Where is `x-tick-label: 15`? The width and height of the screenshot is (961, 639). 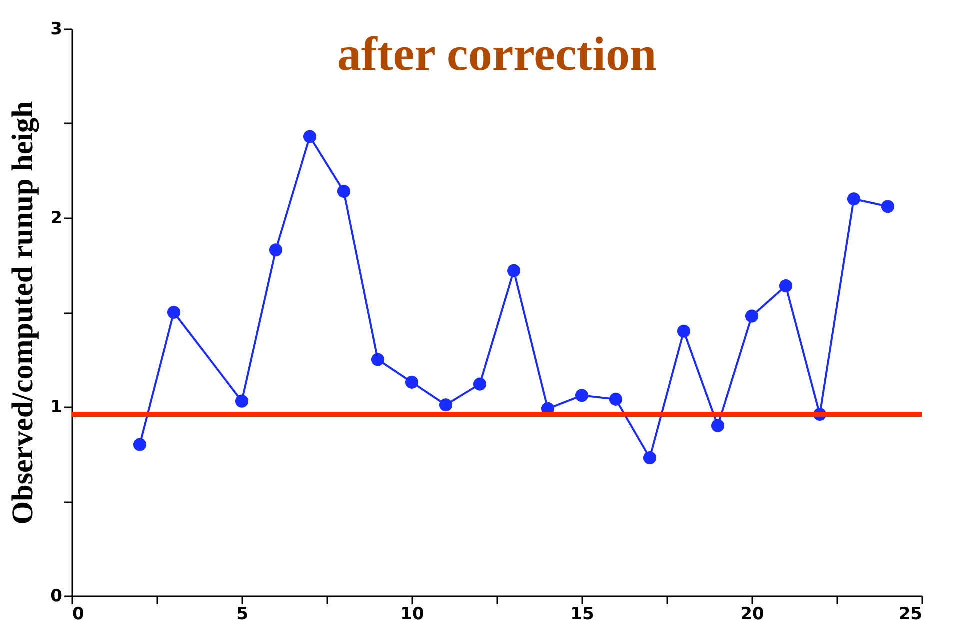
x-tick-label: 15 is located at coordinates (582, 614).